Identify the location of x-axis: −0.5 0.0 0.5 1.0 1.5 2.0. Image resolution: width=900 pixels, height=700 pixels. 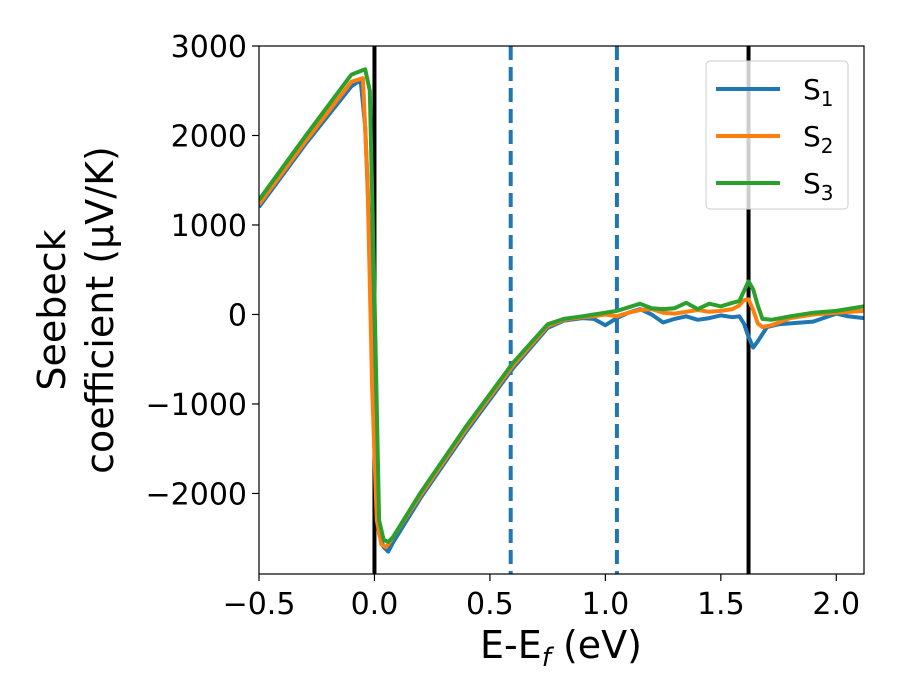
(541, 598).